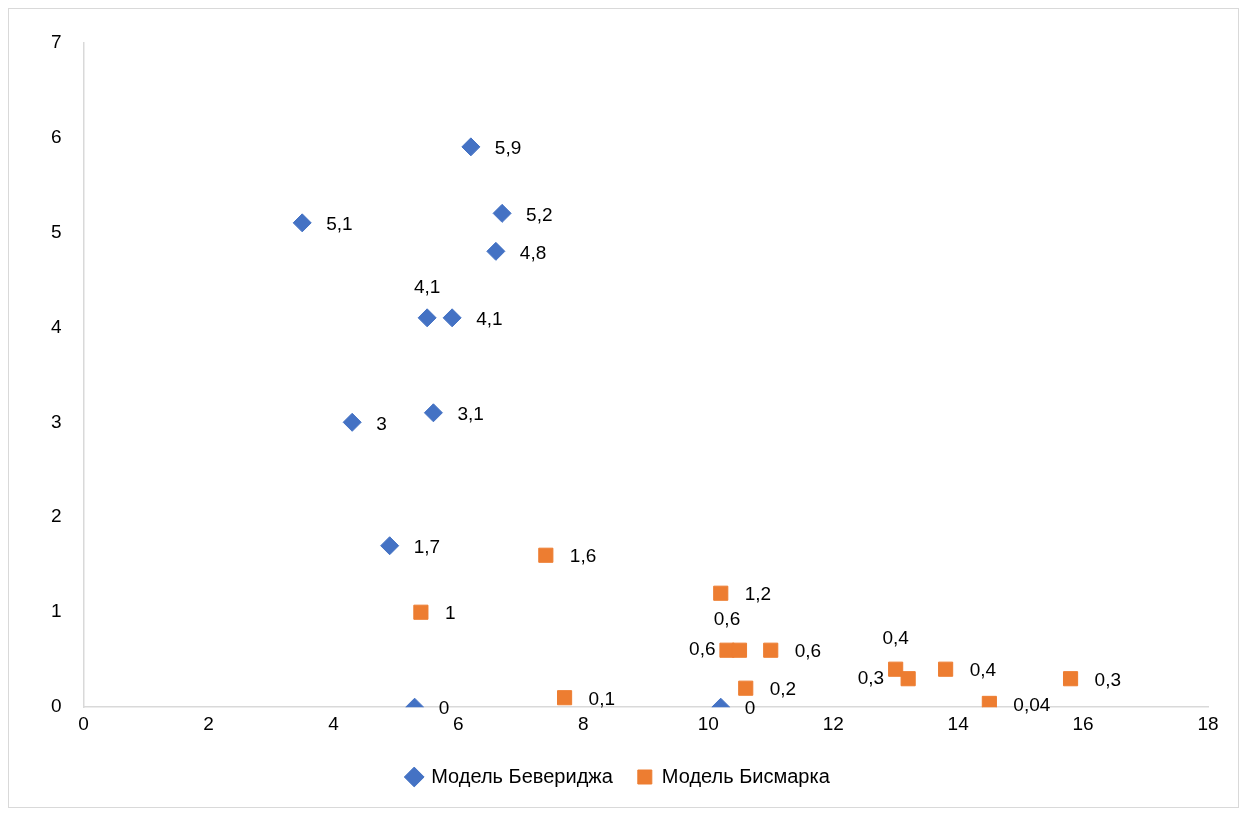 Image resolution: width=1247 pixels, height=816 pixels. I want to click on x-tick-label: 12, so click(833, 723).